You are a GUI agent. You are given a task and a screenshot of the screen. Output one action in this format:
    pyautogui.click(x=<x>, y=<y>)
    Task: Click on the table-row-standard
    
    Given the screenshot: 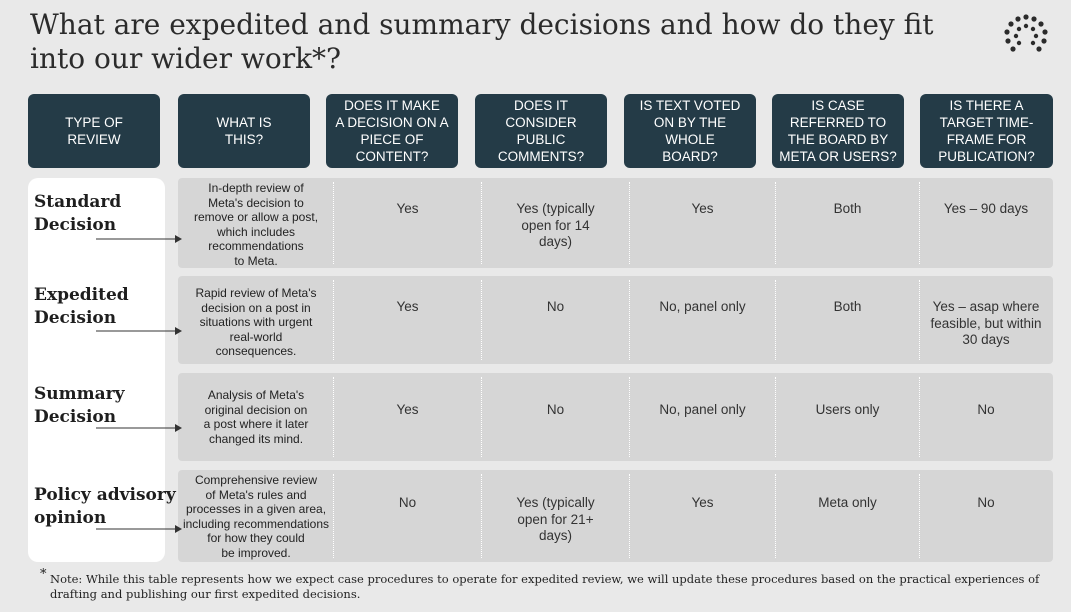 What is the action you would take?
    pyautogui.click(x=615, y=223)
    